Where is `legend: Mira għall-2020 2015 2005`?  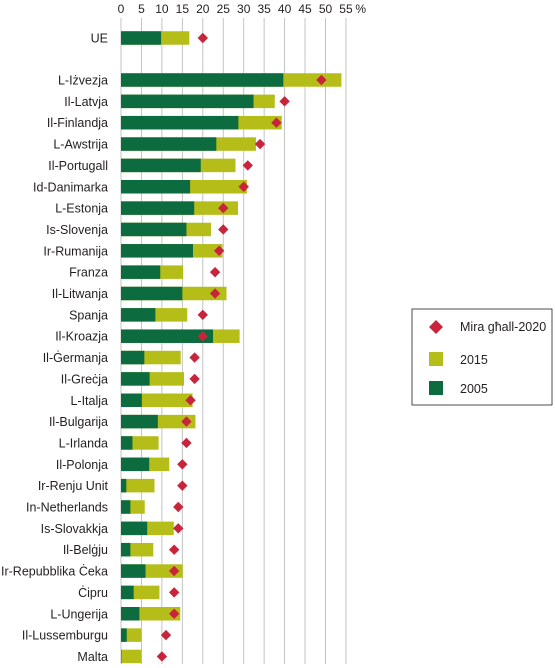
legend: Mira għall-2020 2015 2005 is located at coordinates (482, 357).